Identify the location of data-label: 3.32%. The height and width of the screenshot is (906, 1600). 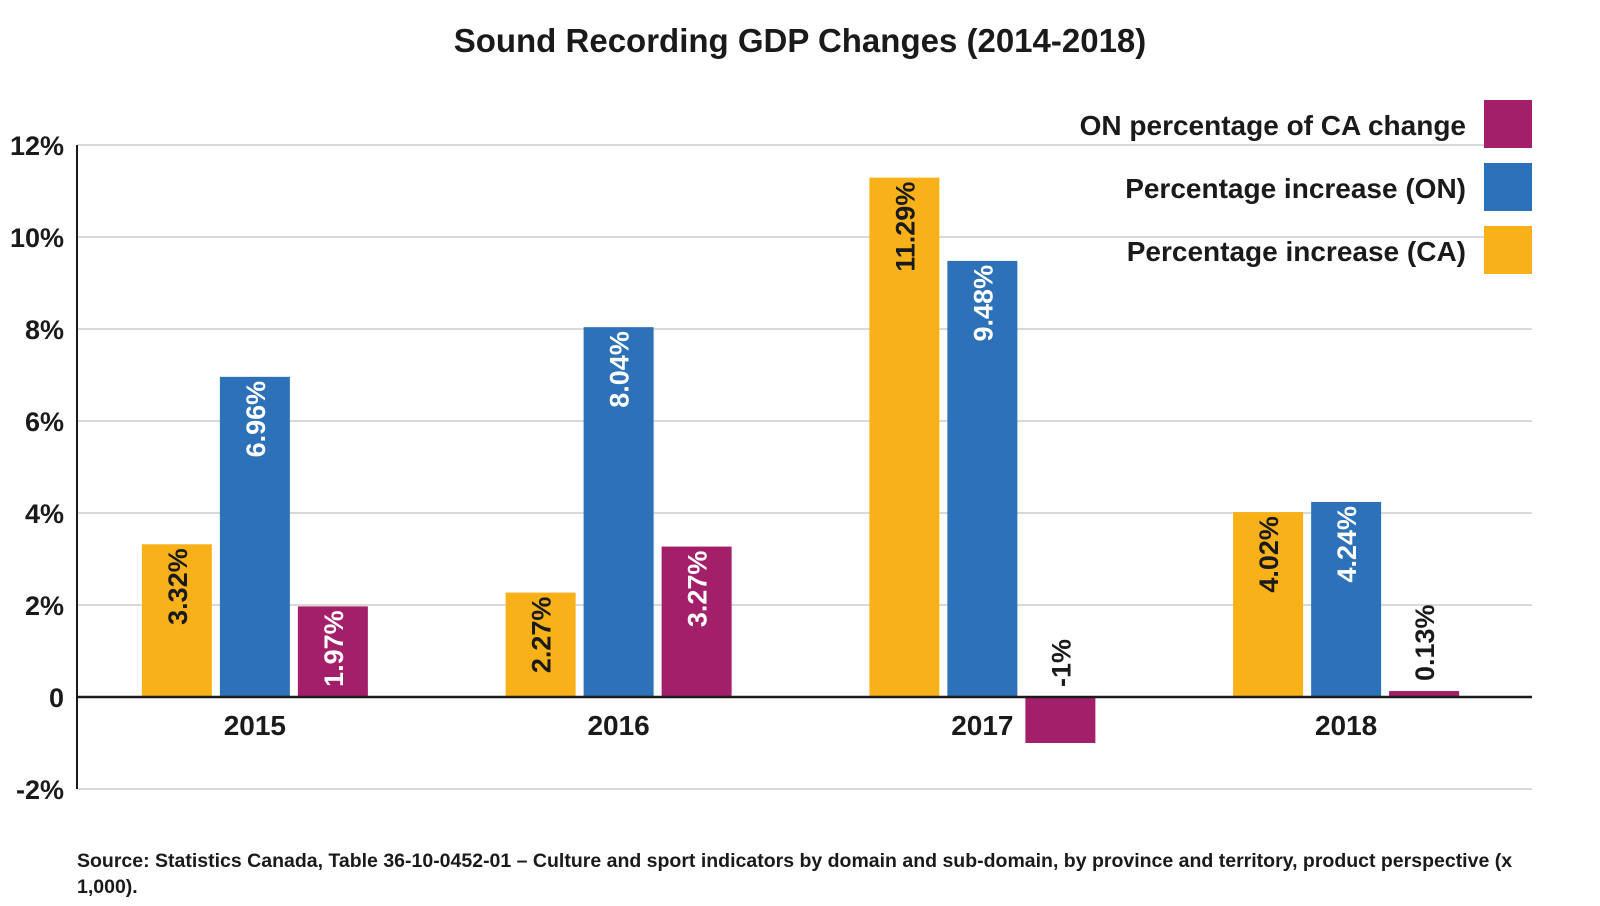
(178, 586).